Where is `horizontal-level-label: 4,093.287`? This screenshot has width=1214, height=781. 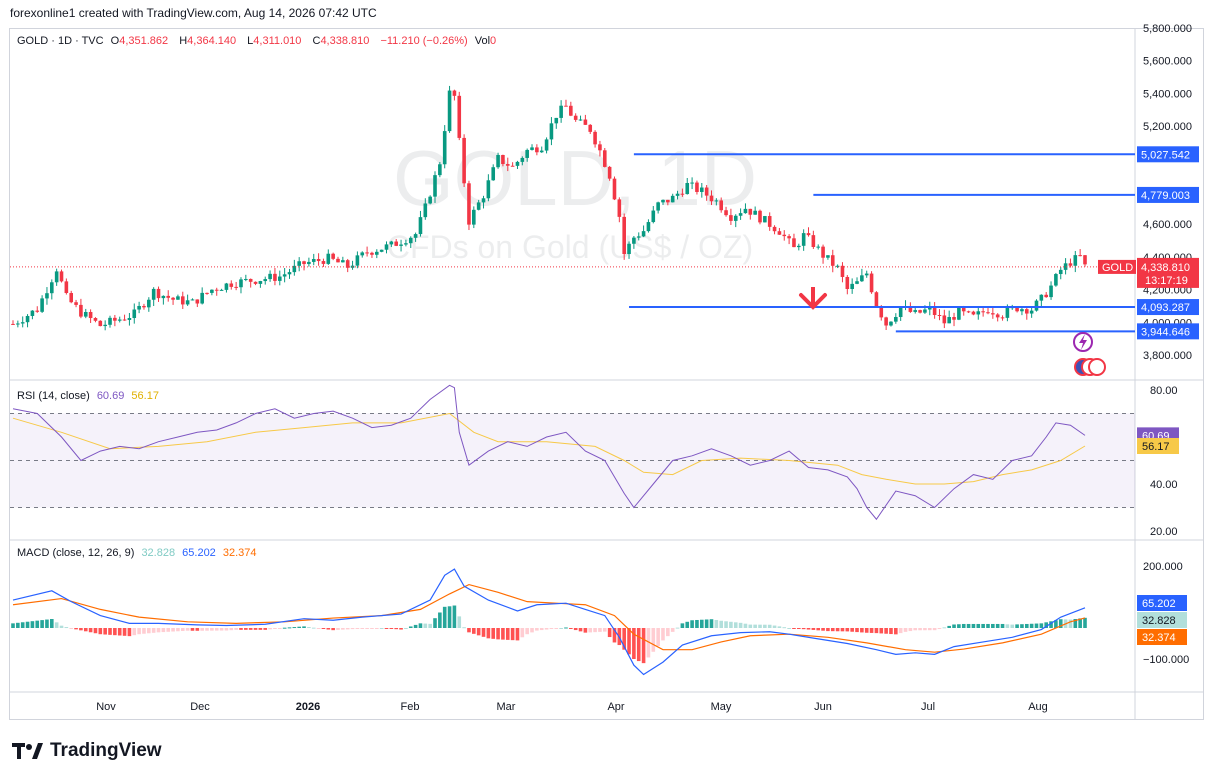 horizontal-level-label: 4,093.287 is located at coordinates (1165, 308).